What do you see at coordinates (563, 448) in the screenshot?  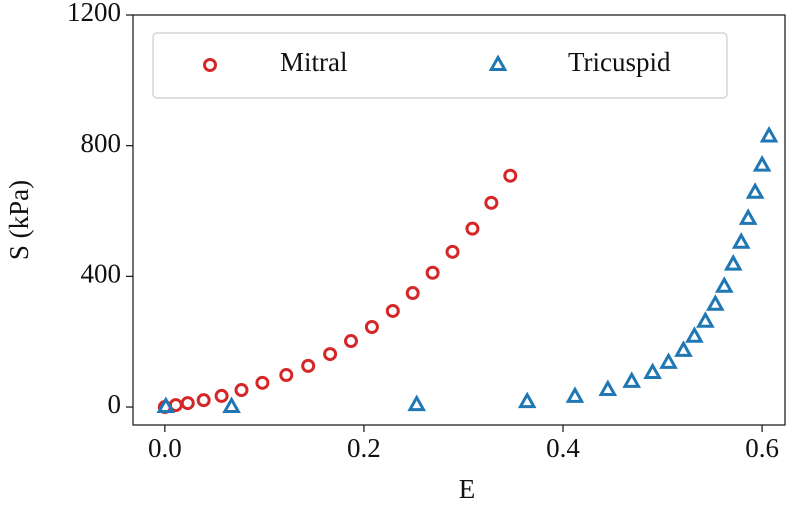 I see `x-tick-label: 0.4` at bounding box center [563, 448].